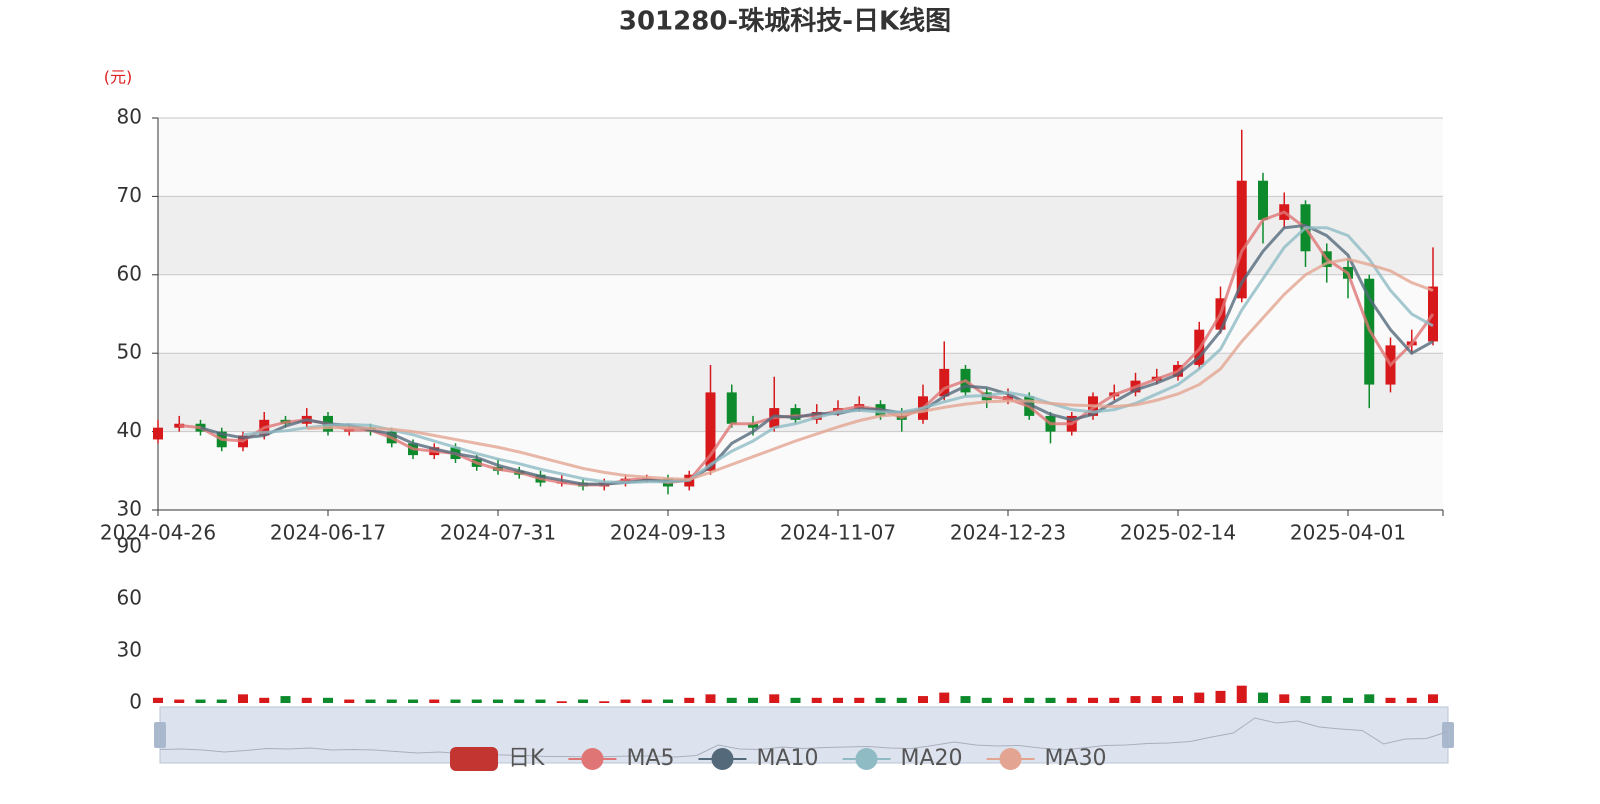 This screenshot has height=804, width=1600. Describe the element at coordinates (621, 758) in the screenshot. I see `legend-item: MA5` at that location.